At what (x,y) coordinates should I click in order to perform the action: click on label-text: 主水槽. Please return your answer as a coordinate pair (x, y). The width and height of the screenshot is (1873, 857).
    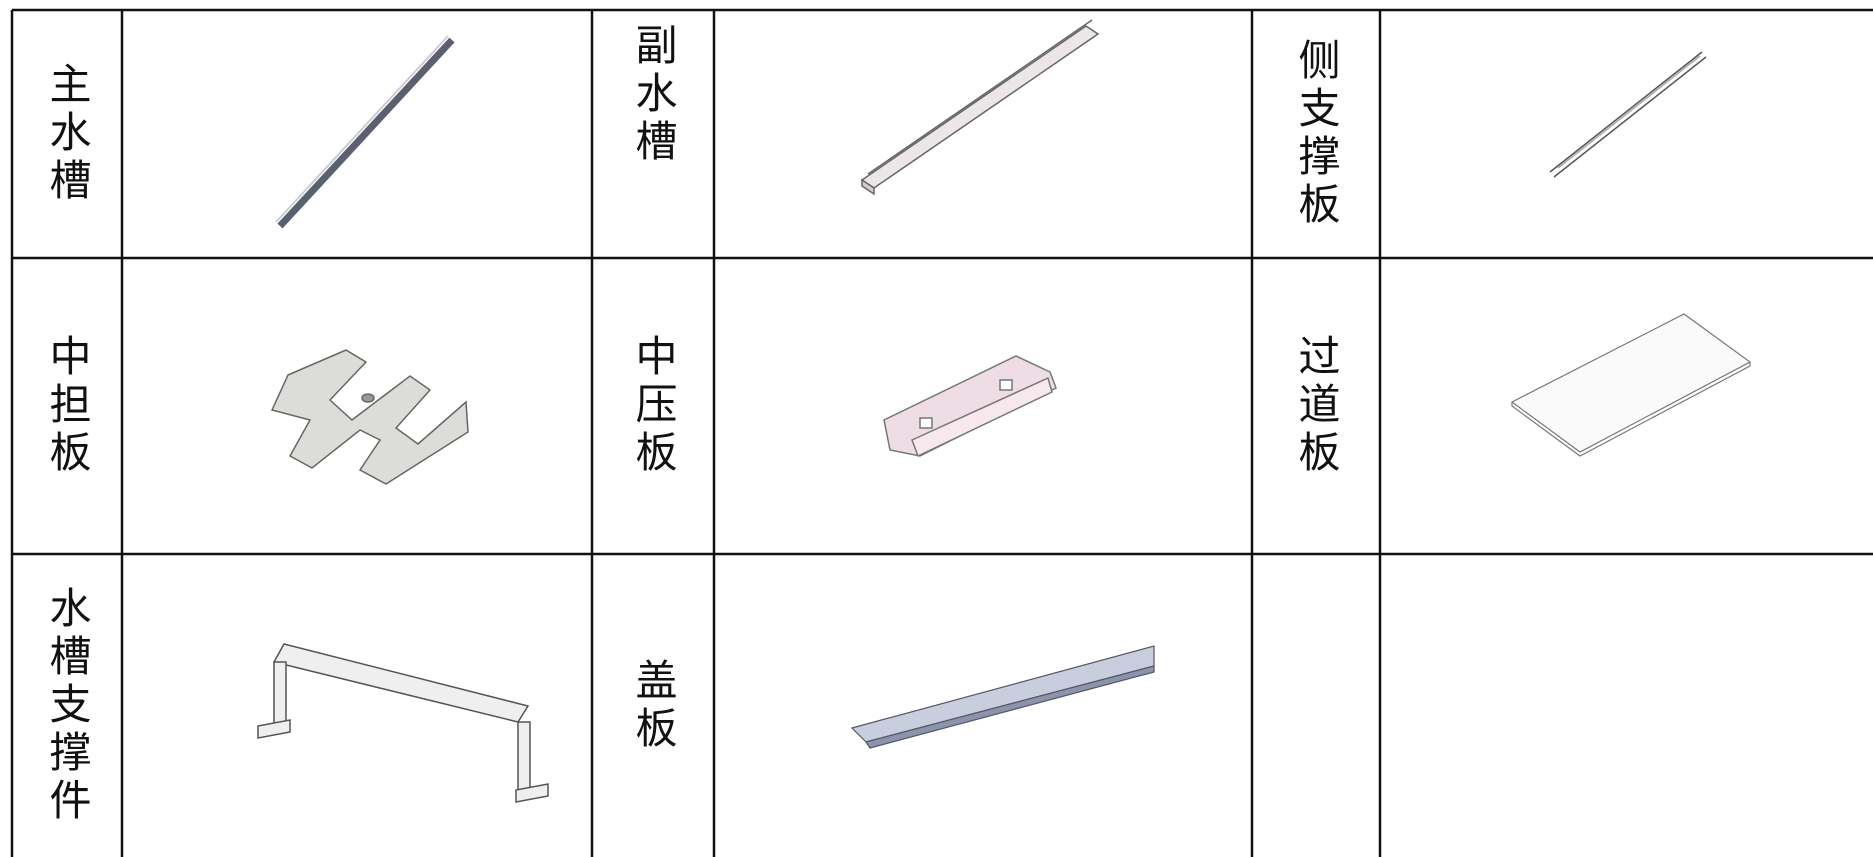
    Looking at the image, I should click on (67, 134).